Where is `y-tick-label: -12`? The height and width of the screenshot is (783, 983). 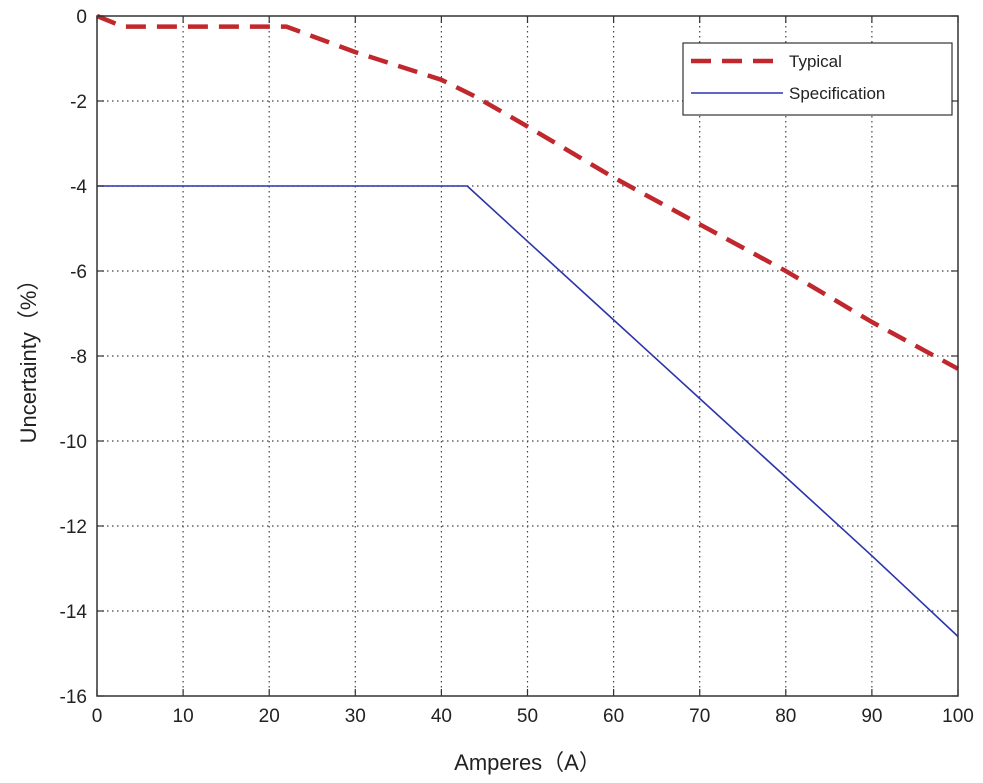
y-tick-label: -12 is located at coordinates (73, 527).